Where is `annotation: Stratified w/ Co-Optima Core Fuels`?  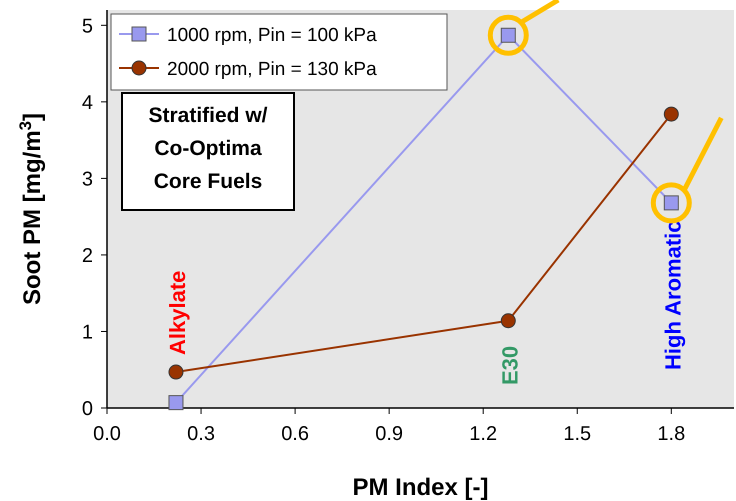 annotation: Stratified w/ Co-Optima Core Fuels is located at coordinates (208, 148).